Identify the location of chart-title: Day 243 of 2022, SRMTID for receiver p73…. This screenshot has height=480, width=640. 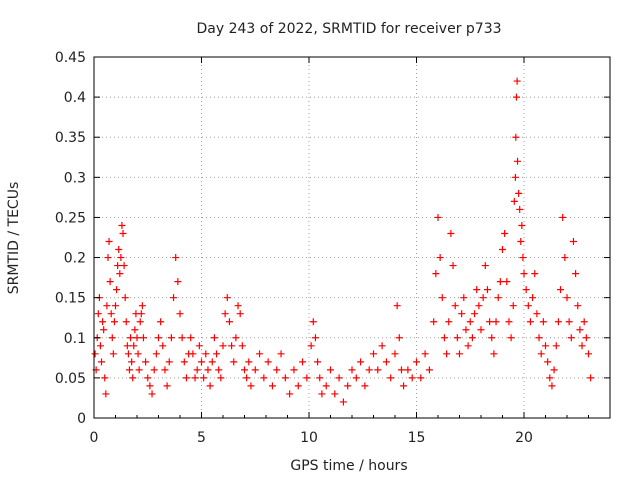
(348, 29).